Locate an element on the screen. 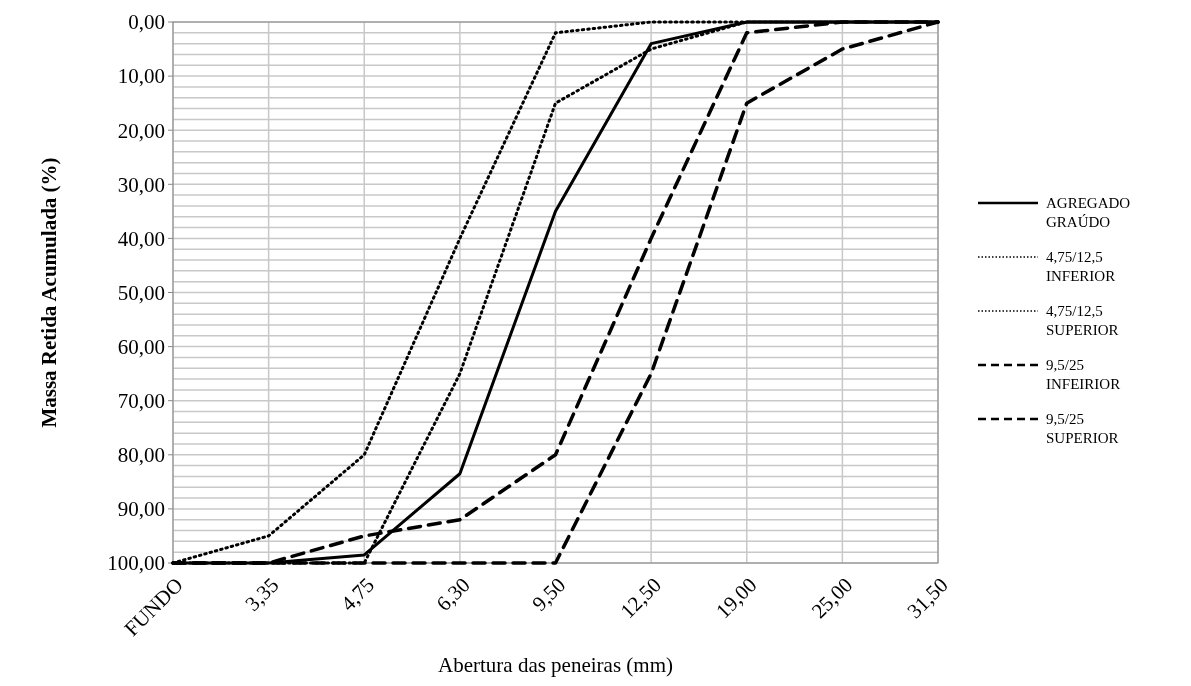  legend-label: AGREGADO GRAÚDO is located at coordinates (1088, 213).